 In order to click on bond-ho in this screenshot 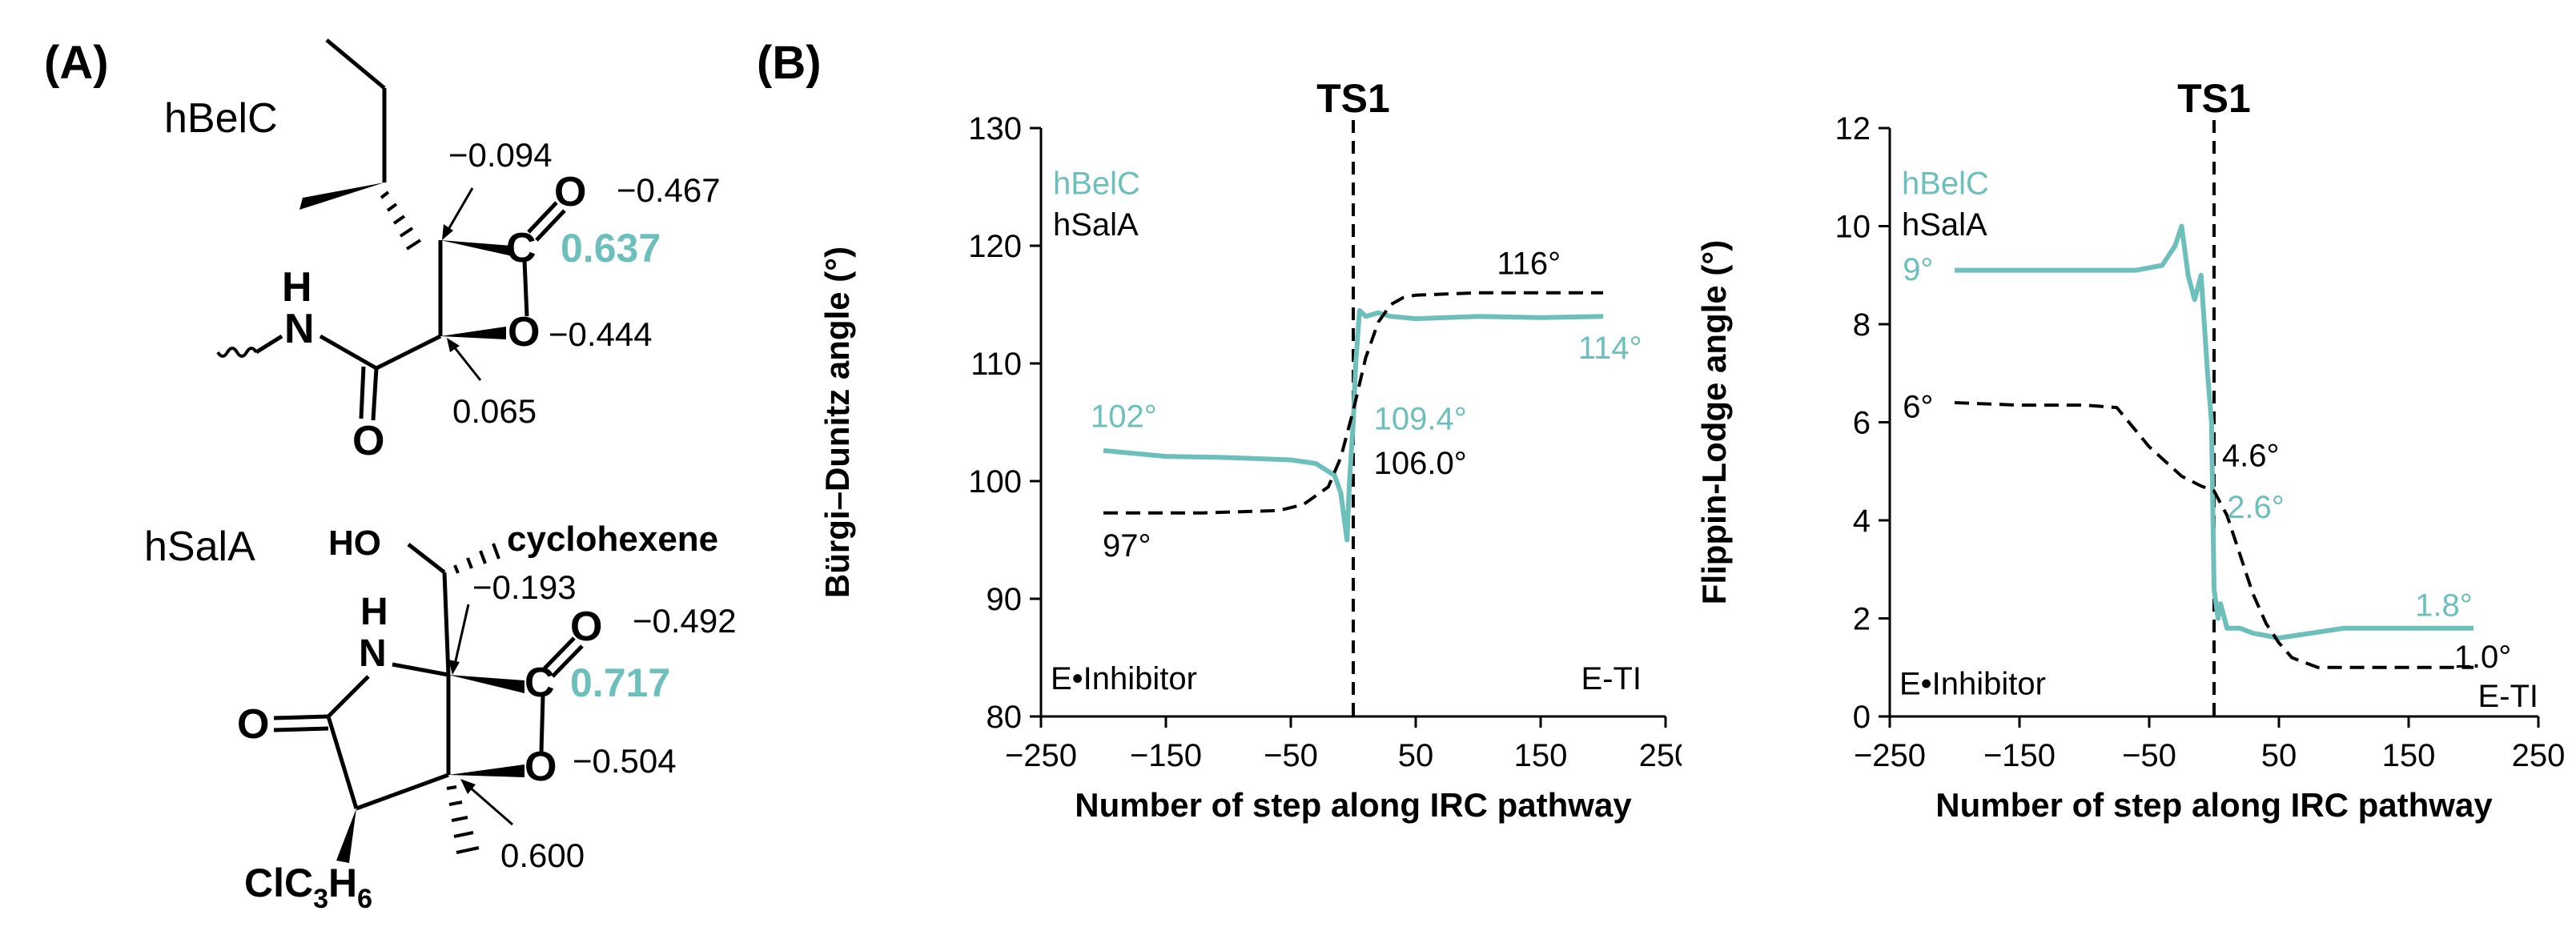, I will do `click(426, 558)`.